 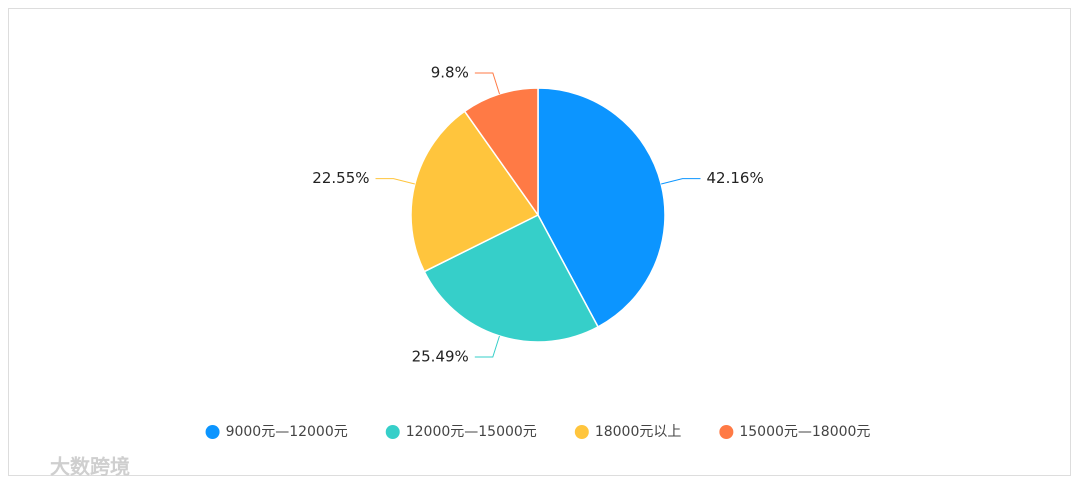 What do you see at coordinates (450, 73) in the screenshot?
I see `data-label: 9.8%` at bounding box center [450, 73].